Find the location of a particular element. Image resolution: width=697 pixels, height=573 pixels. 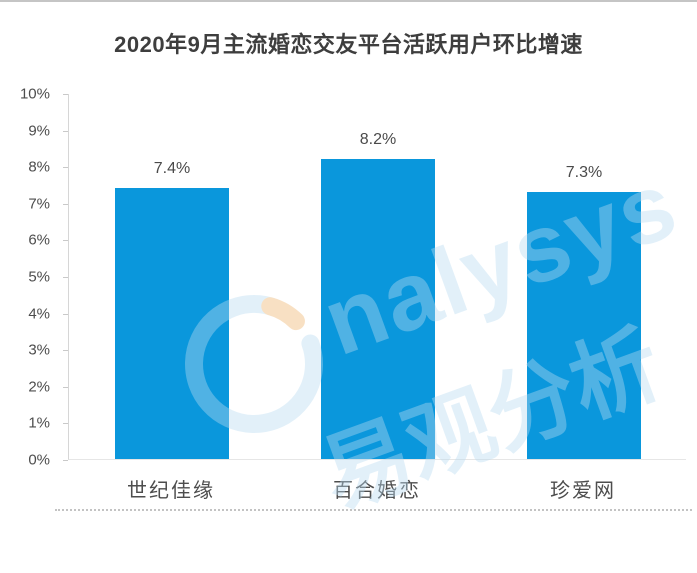

x-axis-category-label: 珍爱网 is located at coordinates (583, 491).